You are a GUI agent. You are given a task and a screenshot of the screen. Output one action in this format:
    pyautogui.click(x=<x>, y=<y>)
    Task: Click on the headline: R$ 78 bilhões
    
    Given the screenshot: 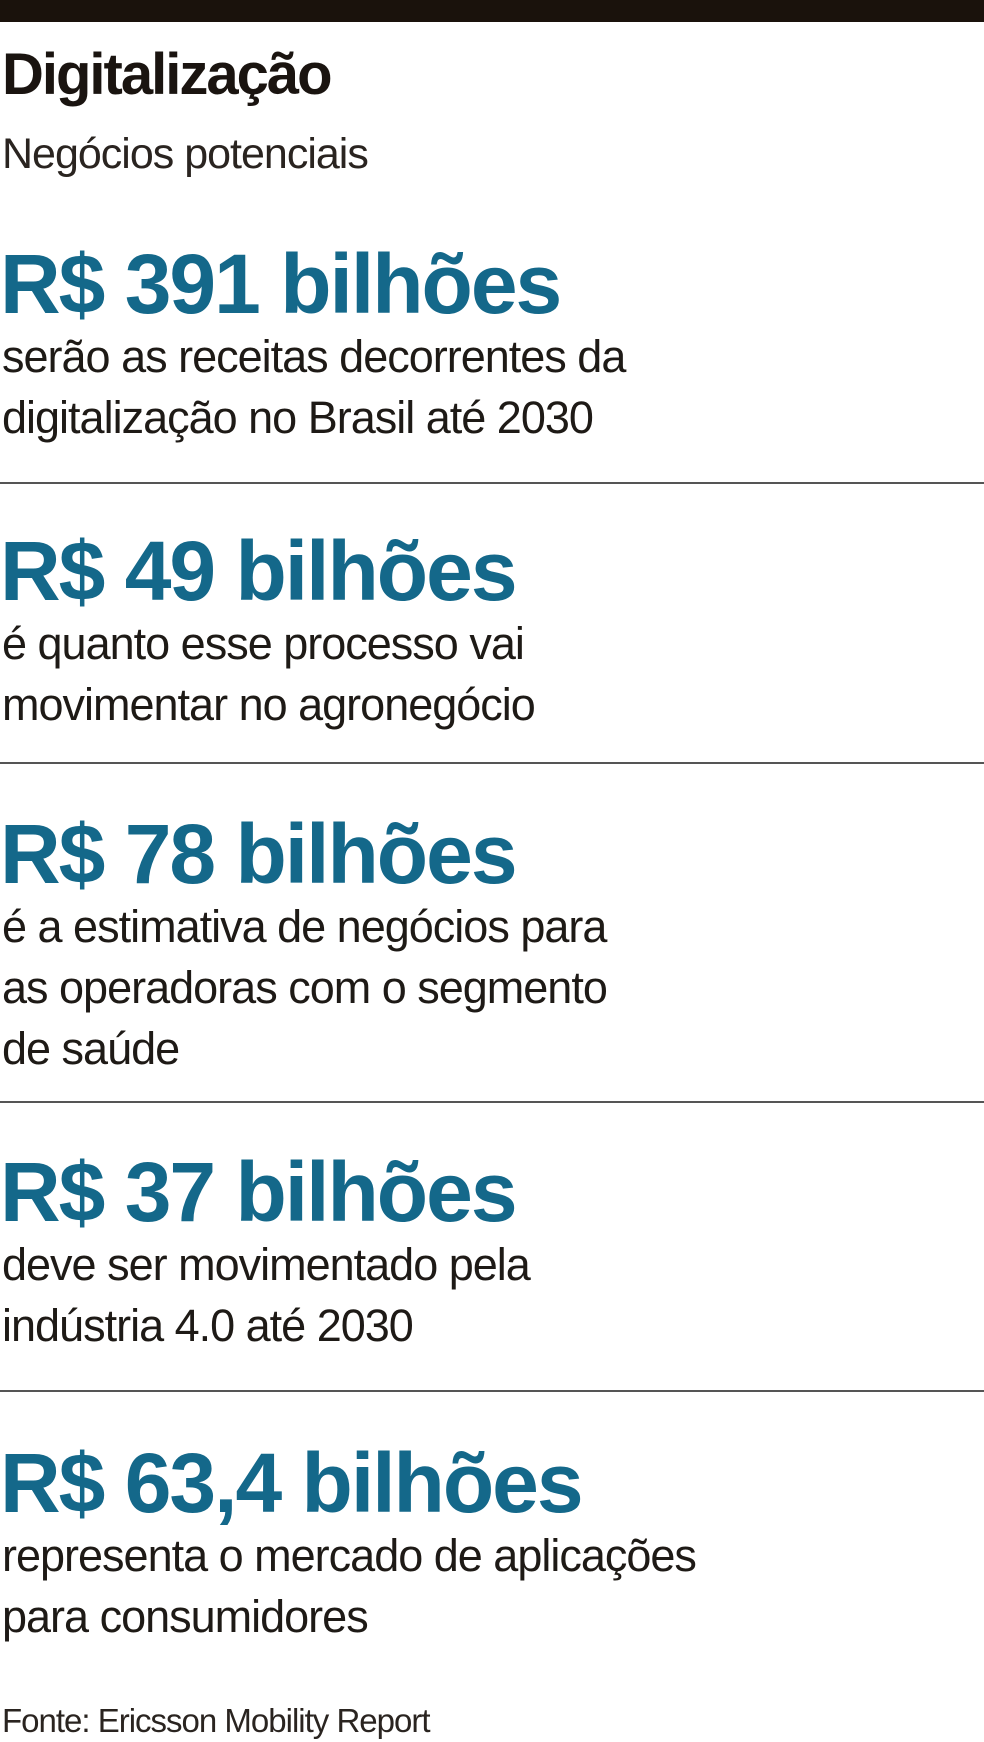 What is the action you would take?
    pyautogui.click(x=258, y=854)
    